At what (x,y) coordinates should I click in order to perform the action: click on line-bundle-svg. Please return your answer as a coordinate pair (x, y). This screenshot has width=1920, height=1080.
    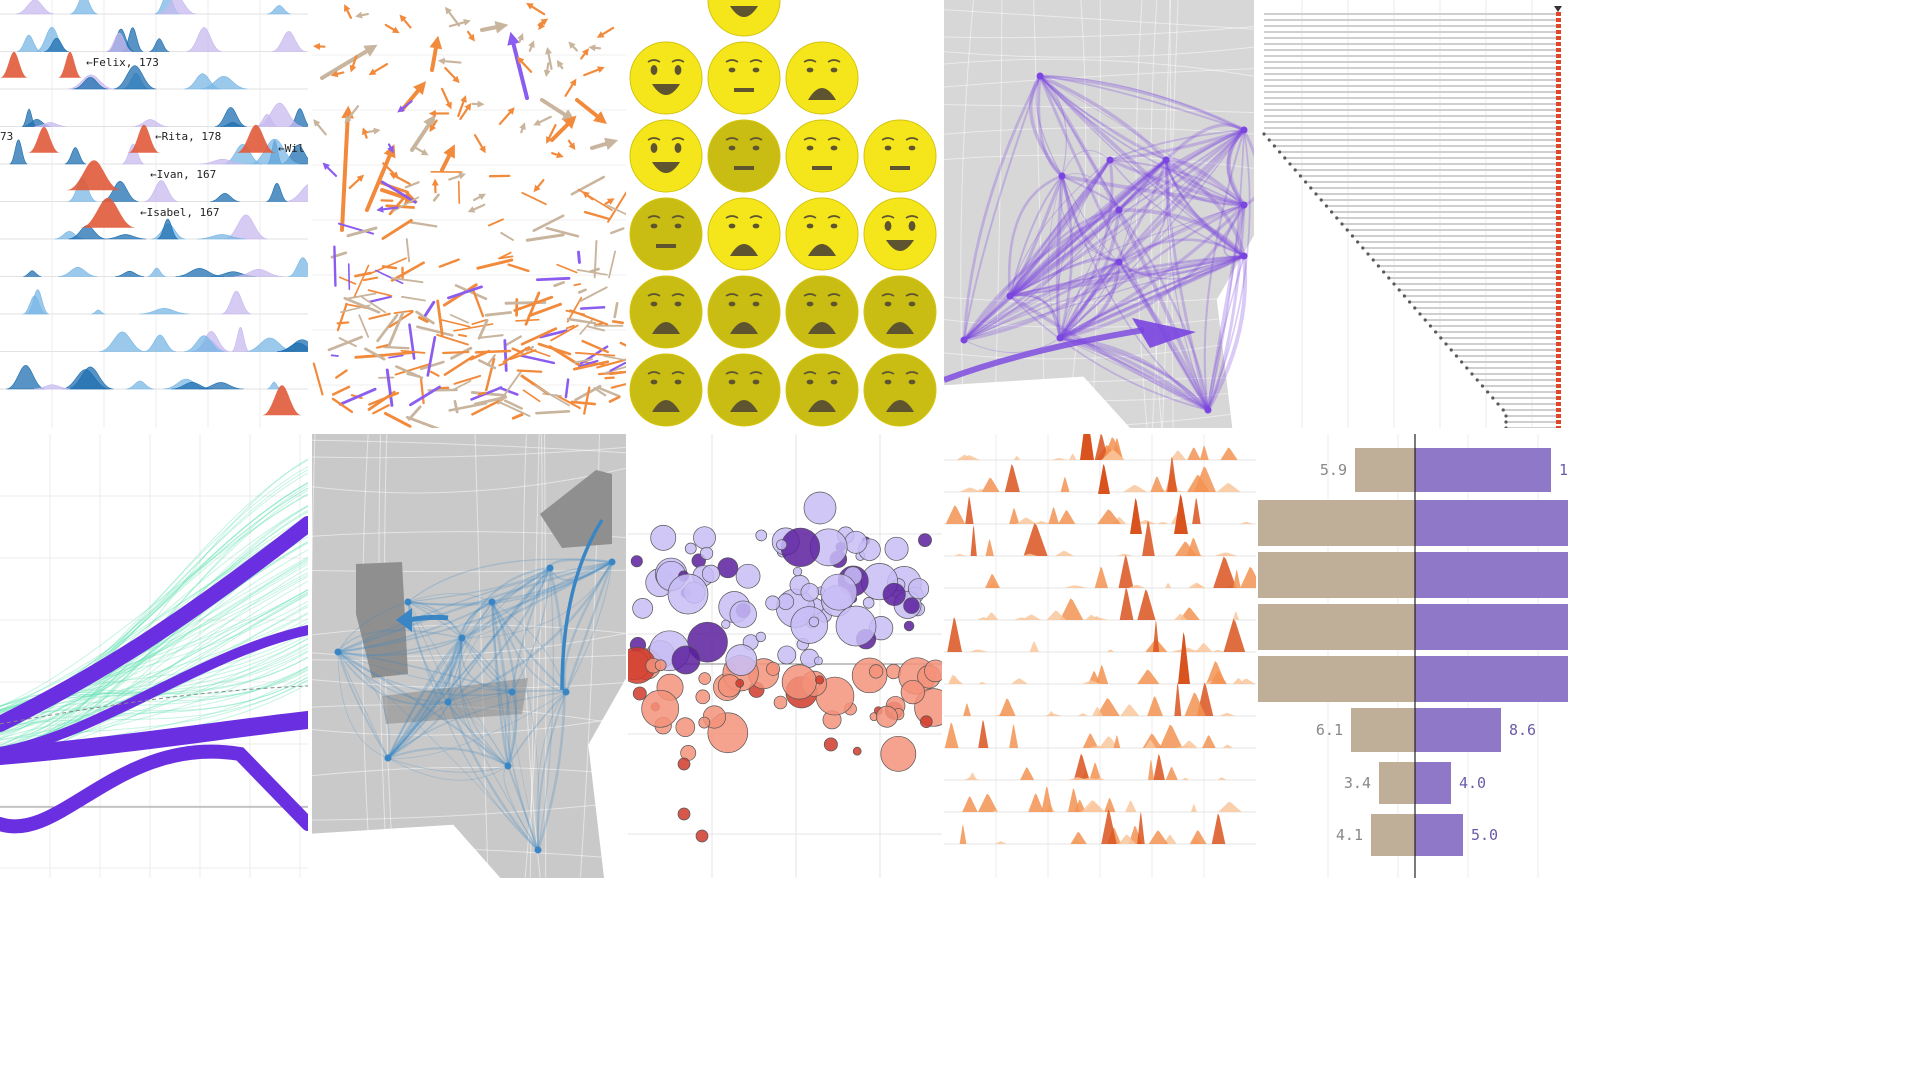
    Looking at the image, I should click on (154, 656).